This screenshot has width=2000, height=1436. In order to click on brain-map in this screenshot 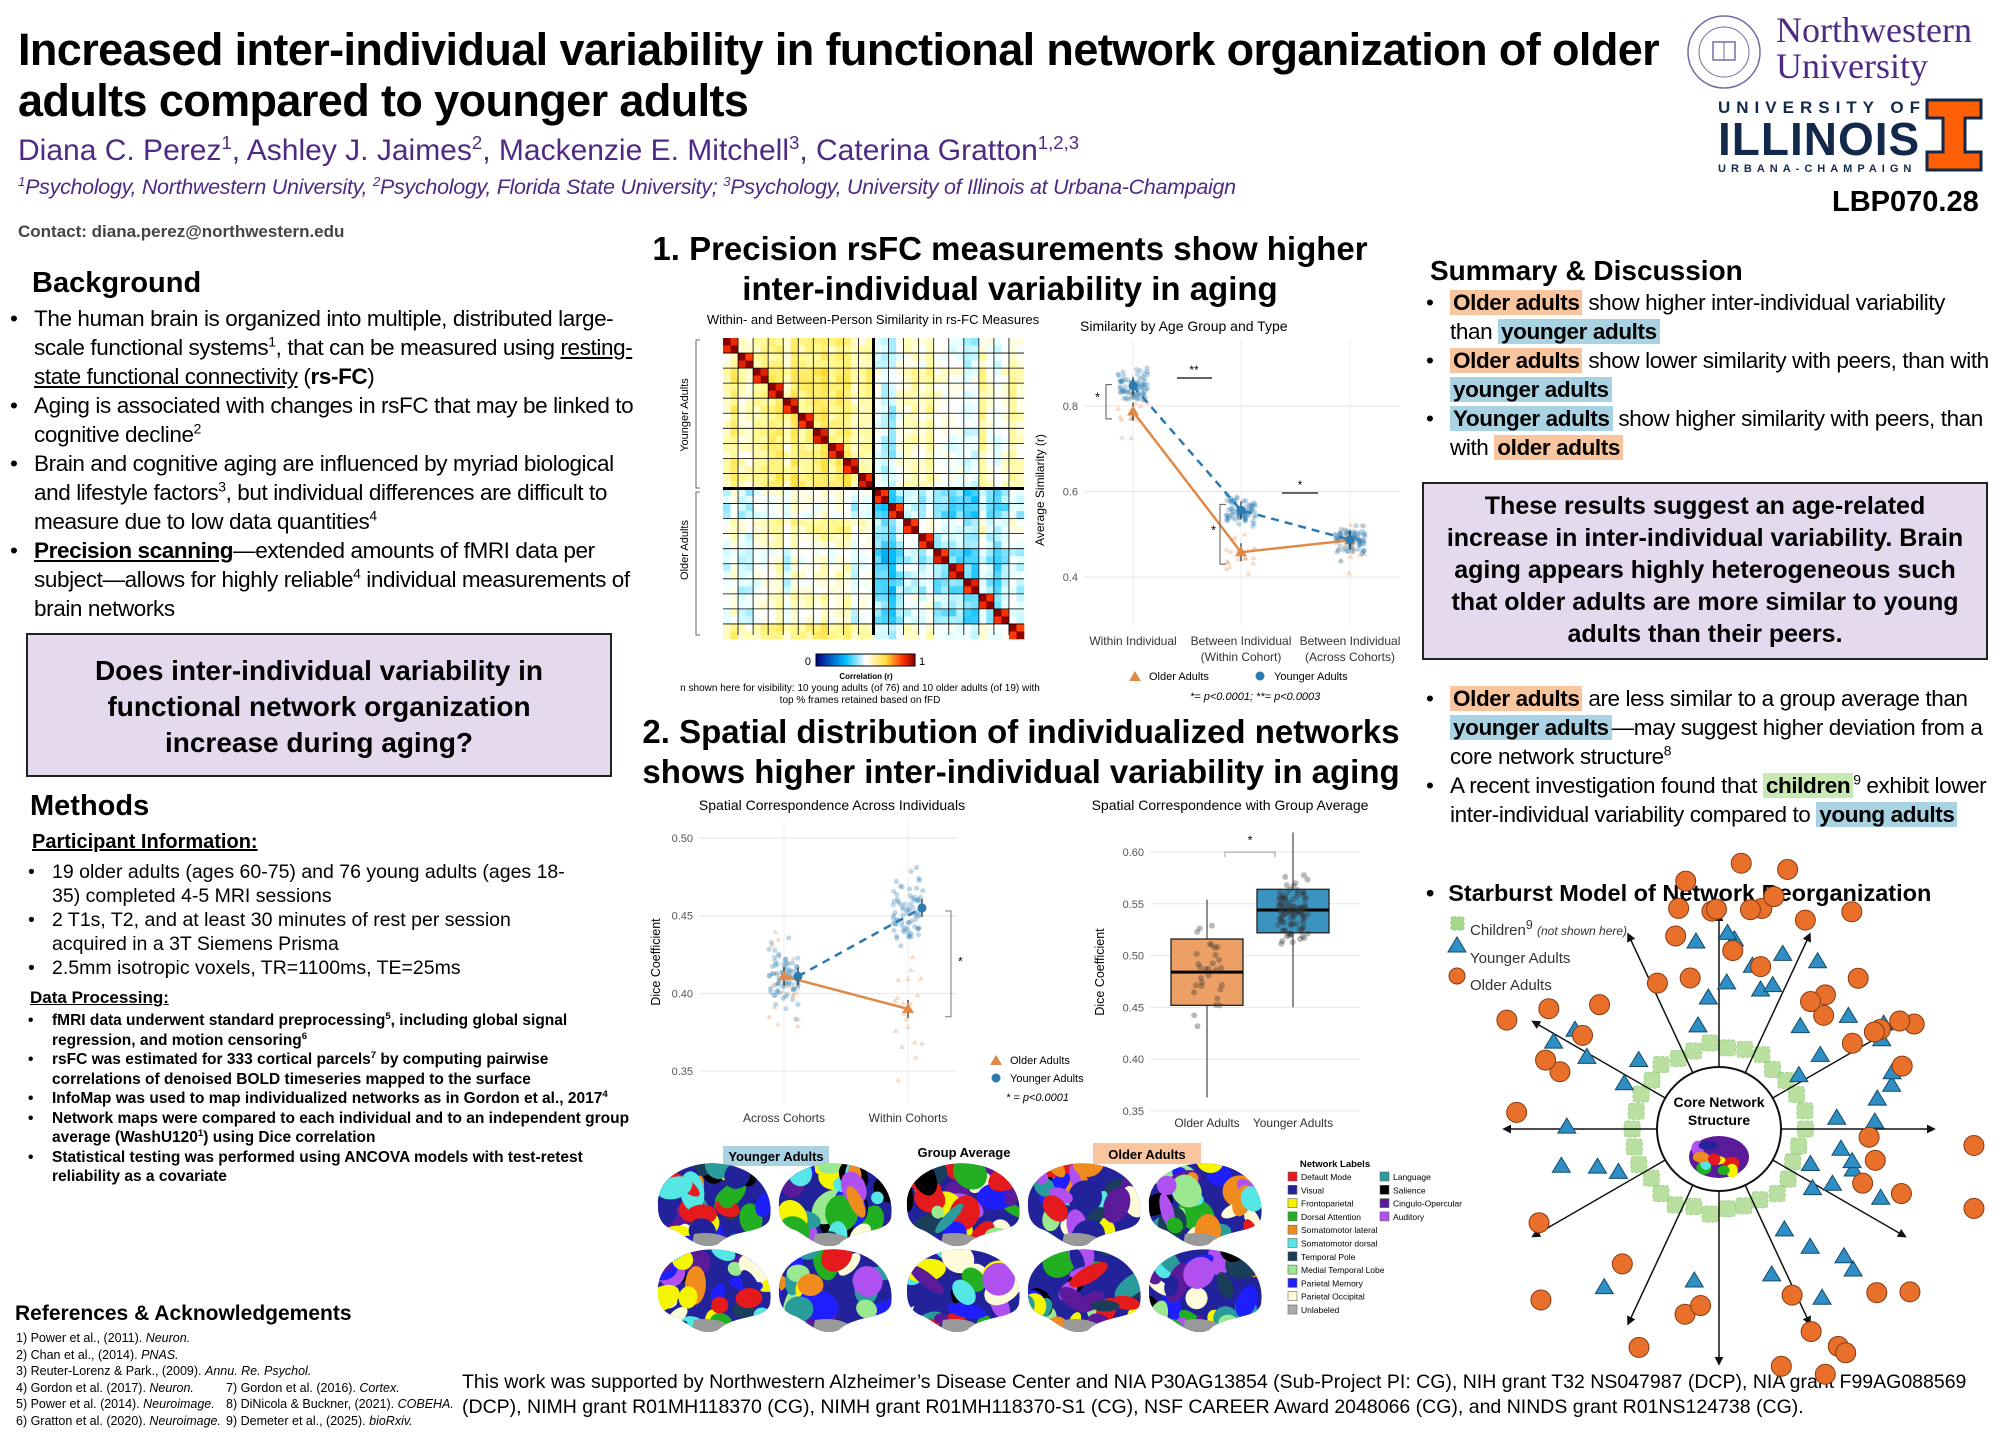, I will do `click(714, 1205)`.